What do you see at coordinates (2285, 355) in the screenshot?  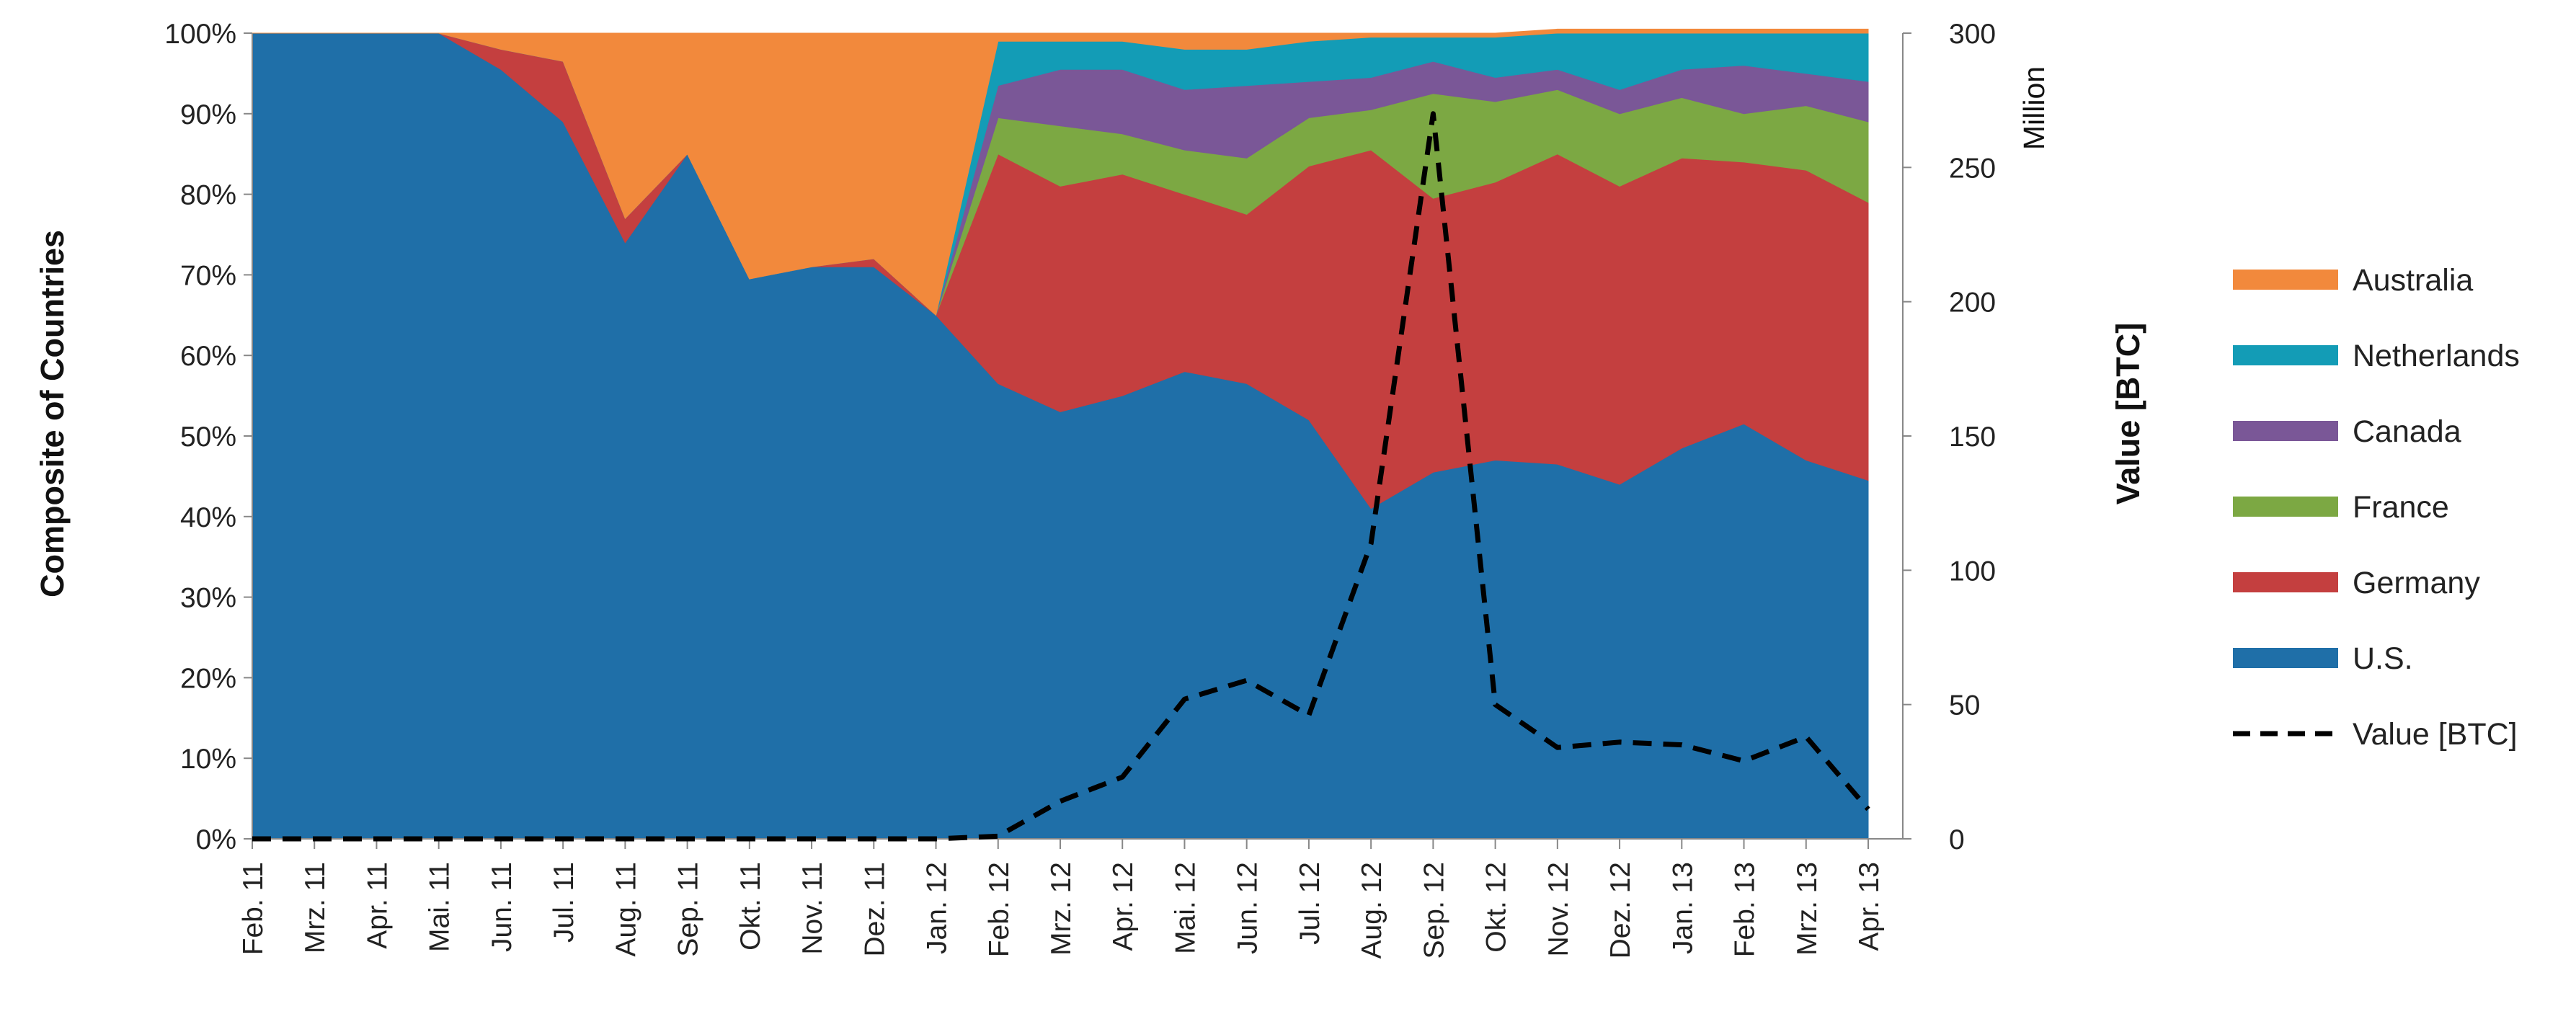 I see `legend-swatch-netherlands` at bounding box center [2285, 355].